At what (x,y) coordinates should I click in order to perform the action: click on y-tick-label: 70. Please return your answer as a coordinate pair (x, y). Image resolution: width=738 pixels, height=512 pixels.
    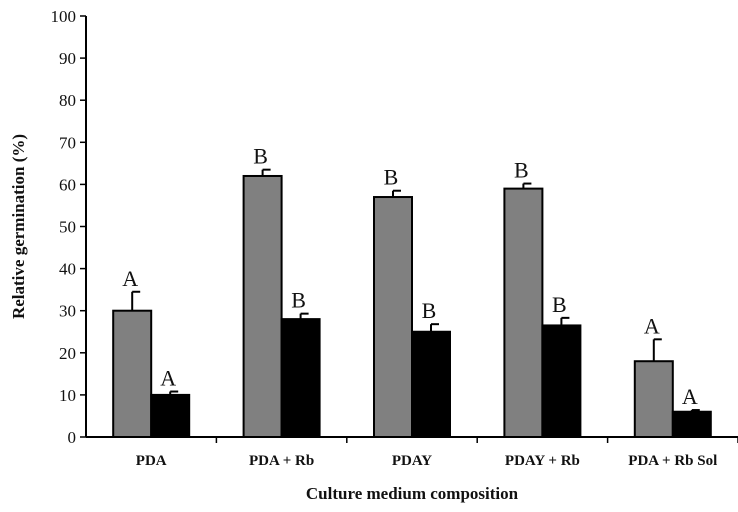
    Looking at the image, I should click on (67, 142).